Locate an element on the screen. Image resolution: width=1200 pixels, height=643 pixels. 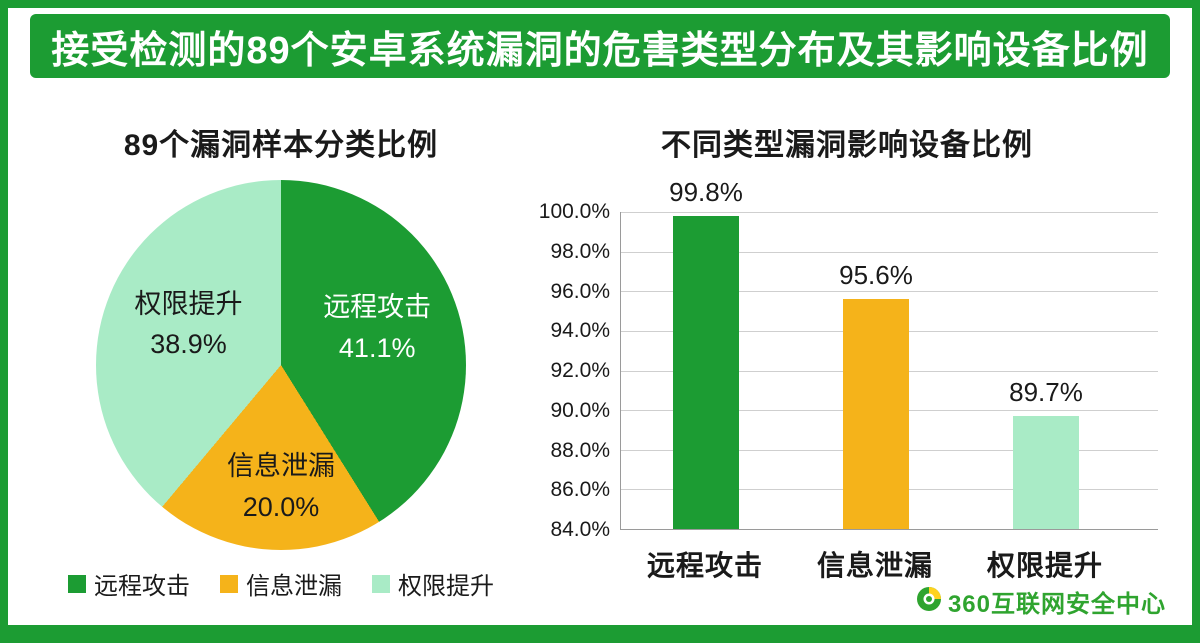
bar-value-label: 95.6% is located at coordinates (876, 275).